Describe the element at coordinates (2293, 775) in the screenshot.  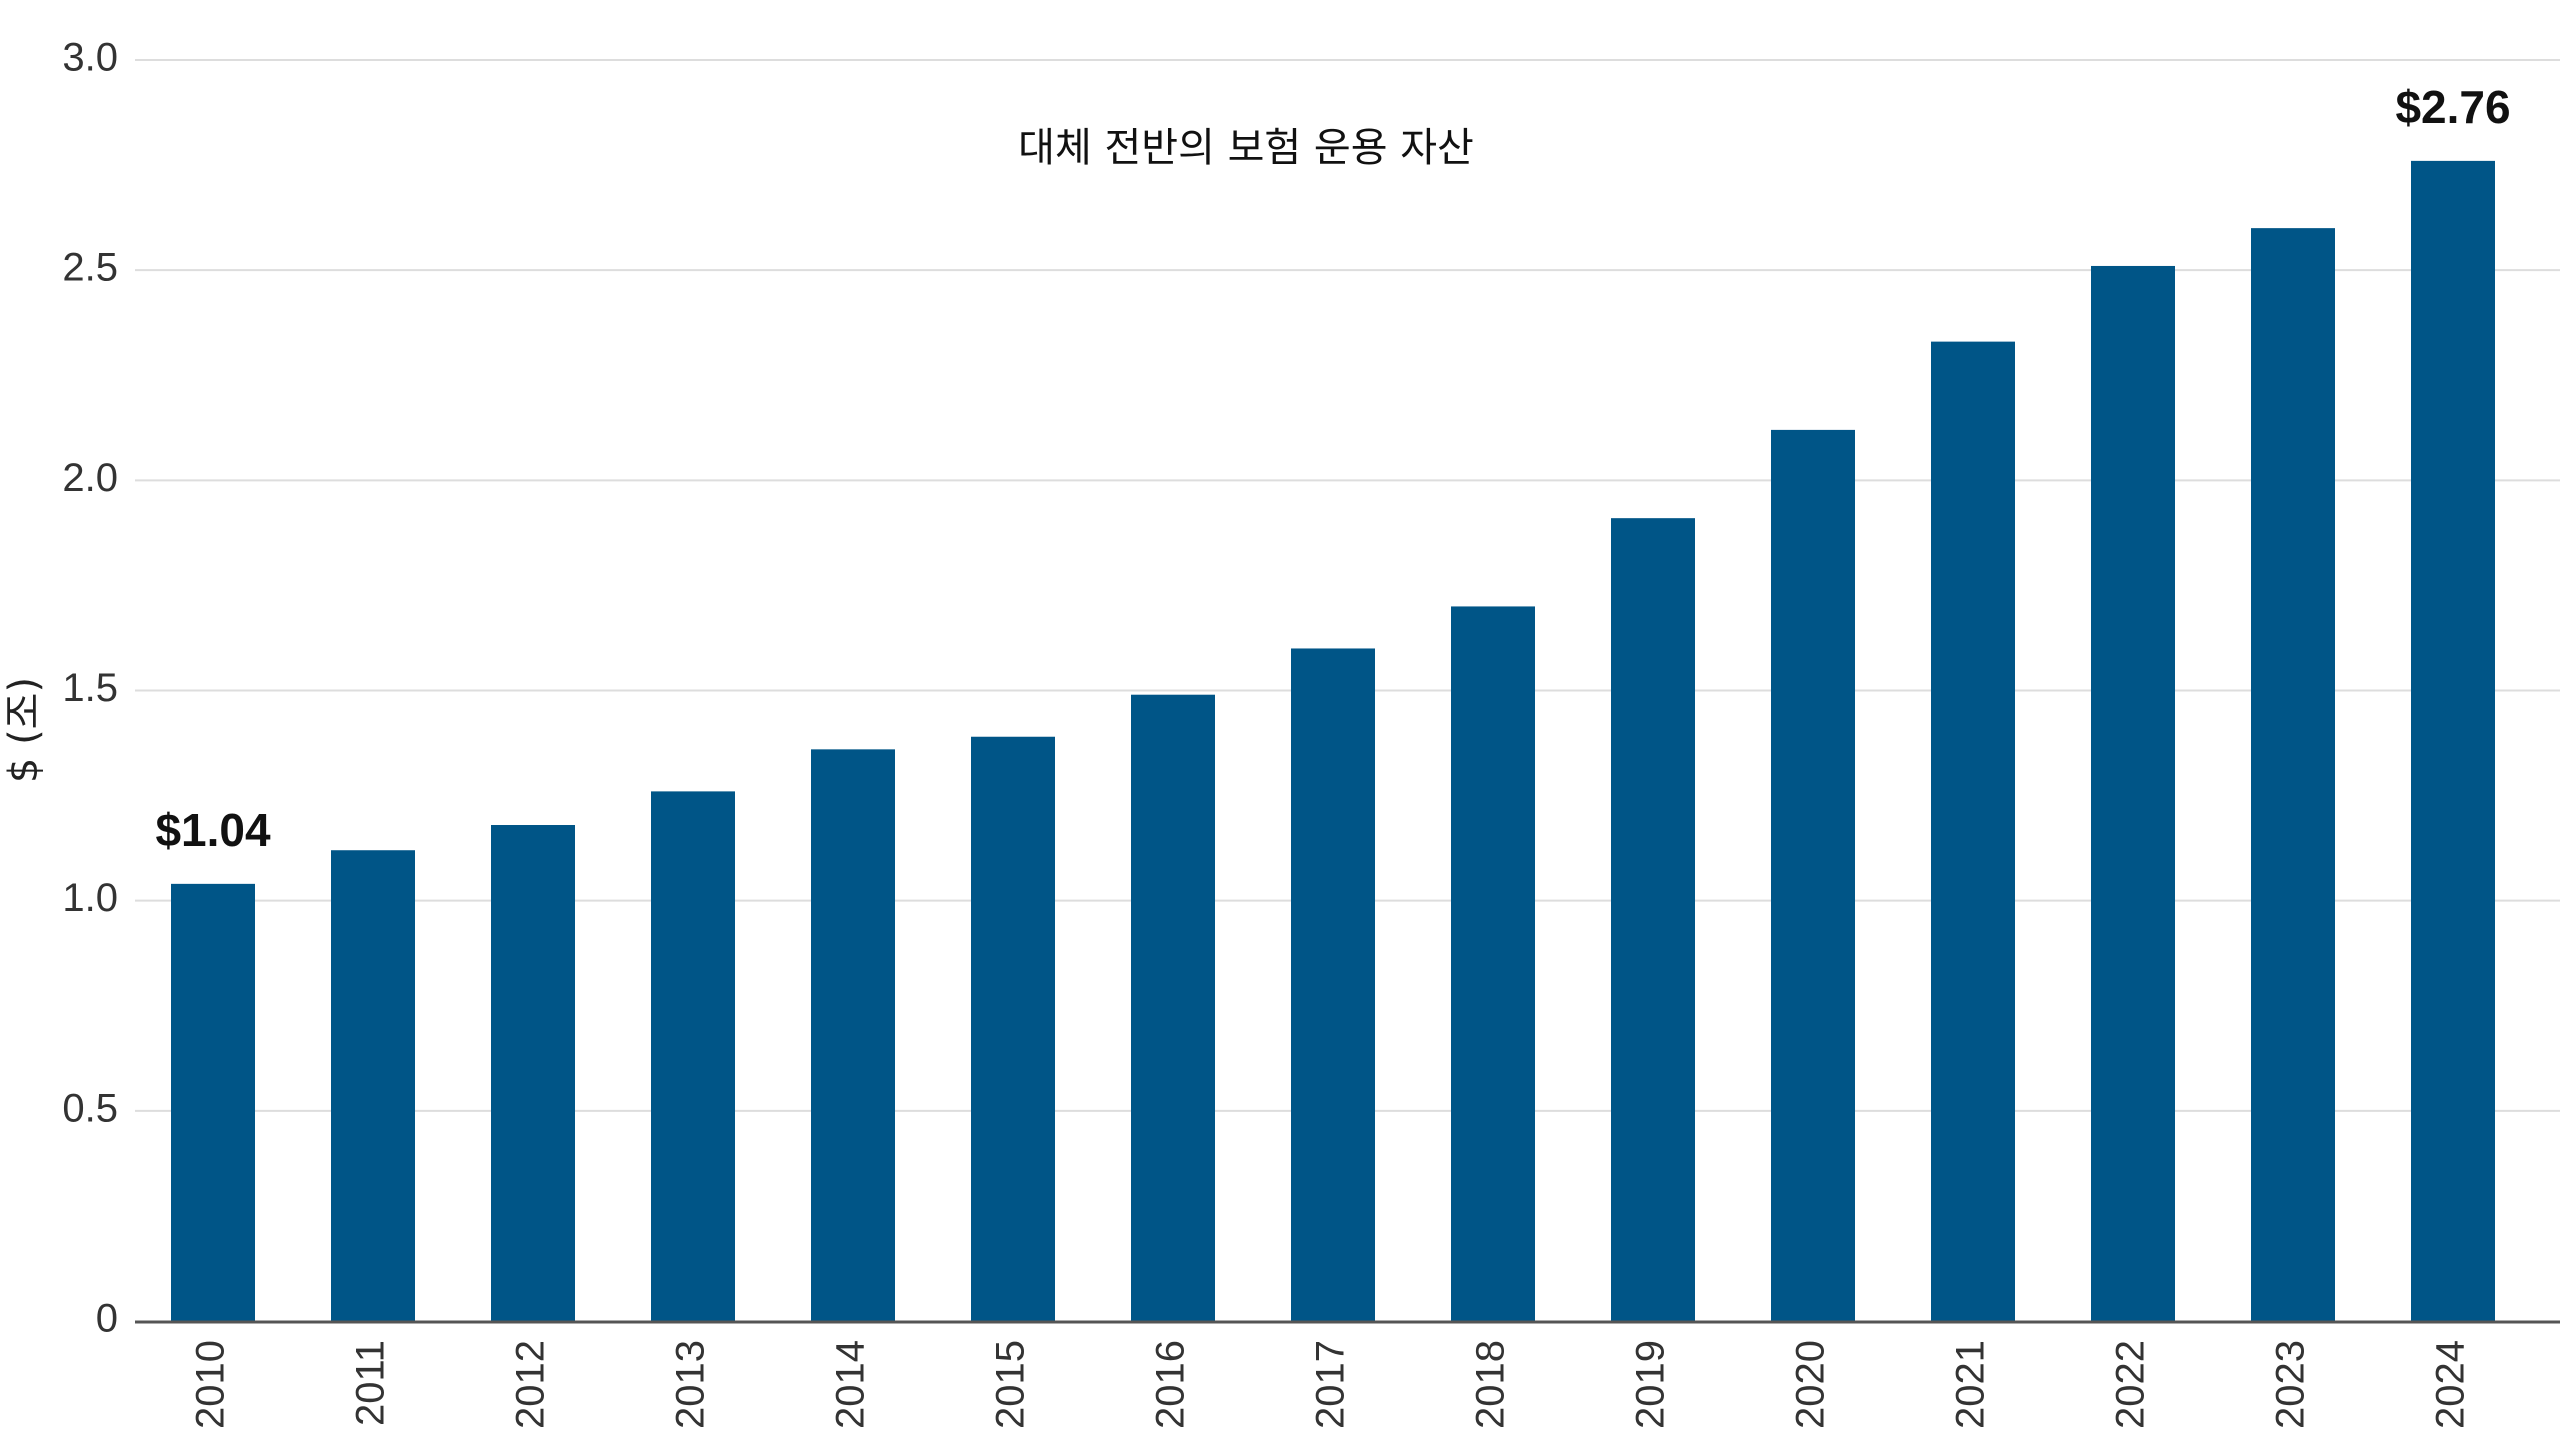
I see `bar-2023` at that location.